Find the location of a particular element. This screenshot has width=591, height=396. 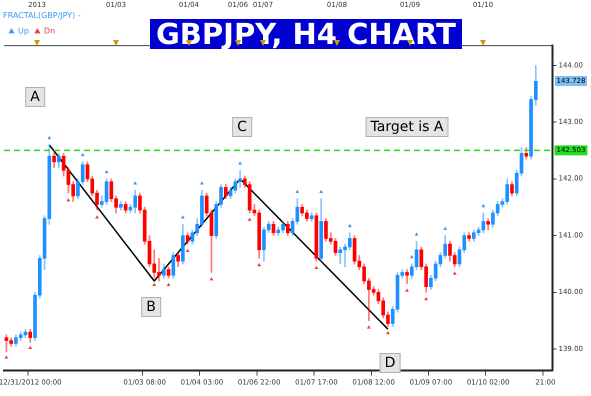

legend-title: FRACTAL(GBP/JPY) - is located at coordinates (42, 15).